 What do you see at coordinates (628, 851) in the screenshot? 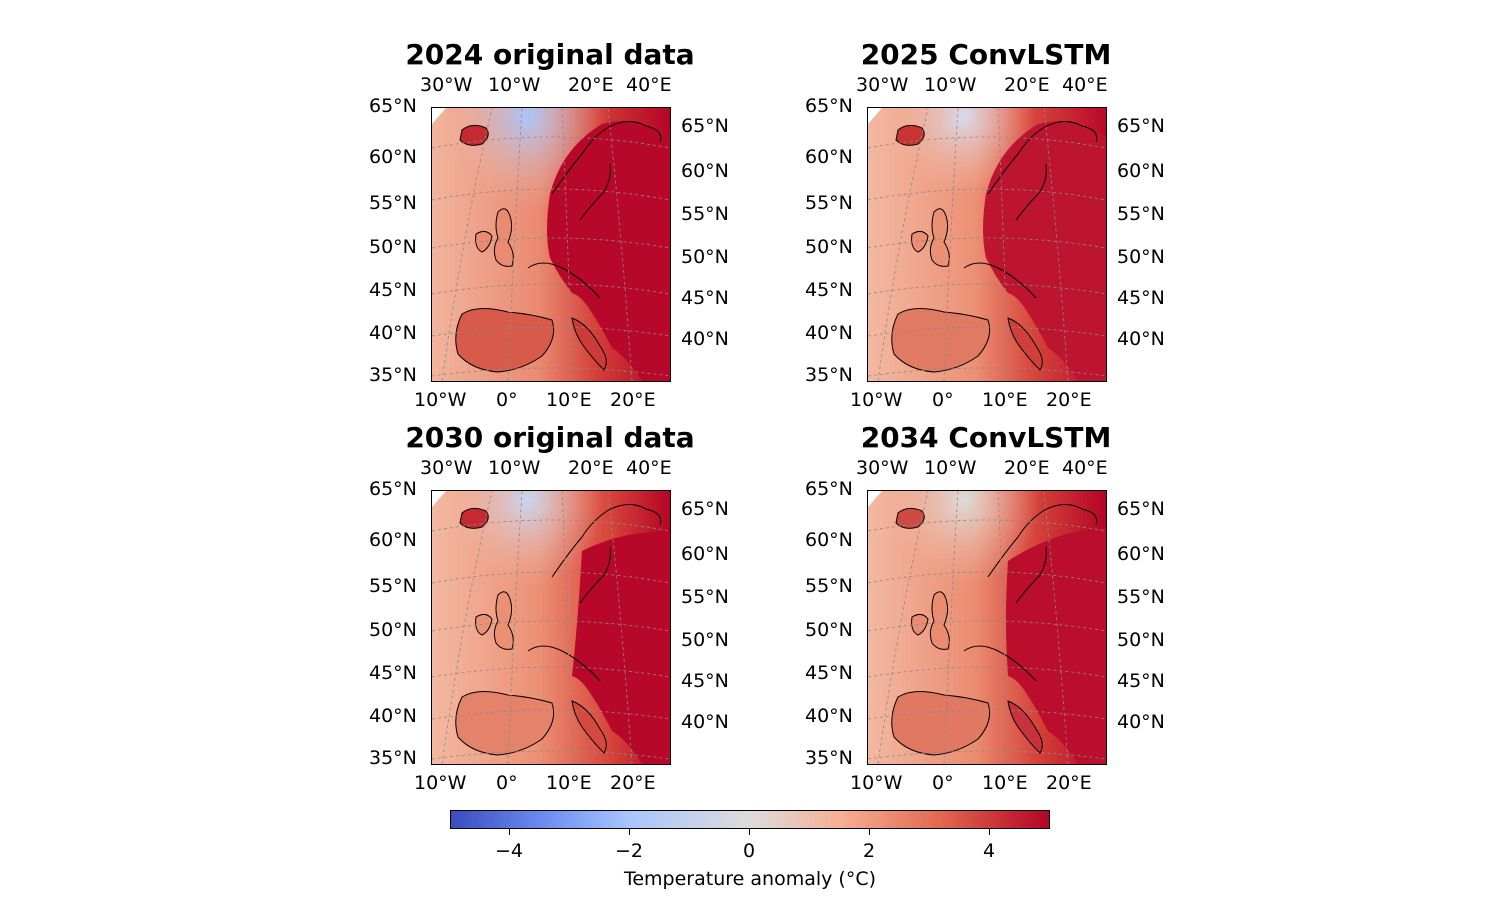
I see `colorbar-tick-label: −2` at bounding box center [628, 851].